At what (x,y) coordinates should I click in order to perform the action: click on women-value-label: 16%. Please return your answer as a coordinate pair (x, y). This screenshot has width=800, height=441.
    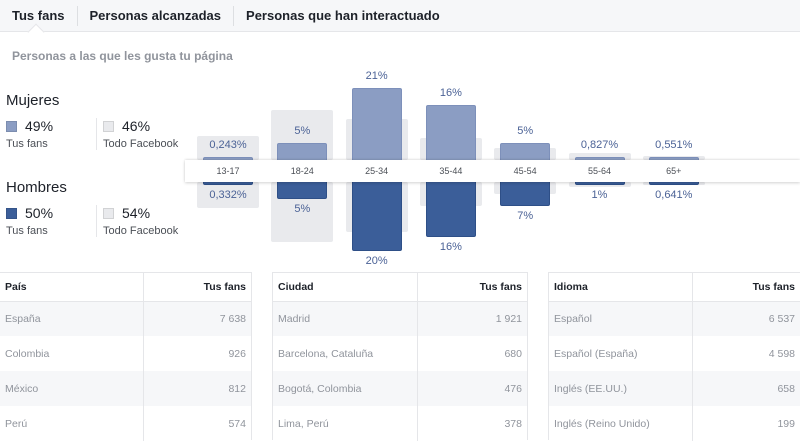
    Looking at the image, I should click on (450, 92).